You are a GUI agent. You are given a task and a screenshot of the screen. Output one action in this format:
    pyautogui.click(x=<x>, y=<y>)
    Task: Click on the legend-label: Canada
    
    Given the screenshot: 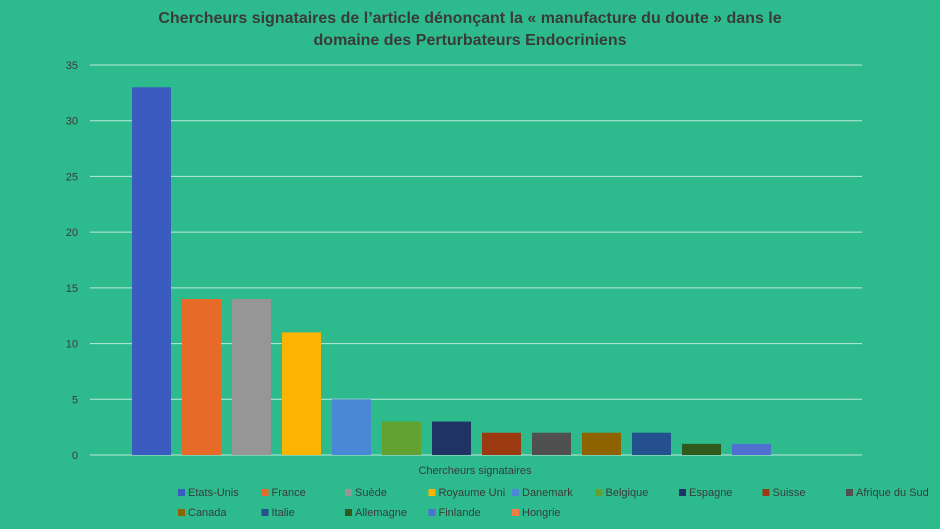 What is the action you would take?
    pyautogui.click(x=207, y=513)
    